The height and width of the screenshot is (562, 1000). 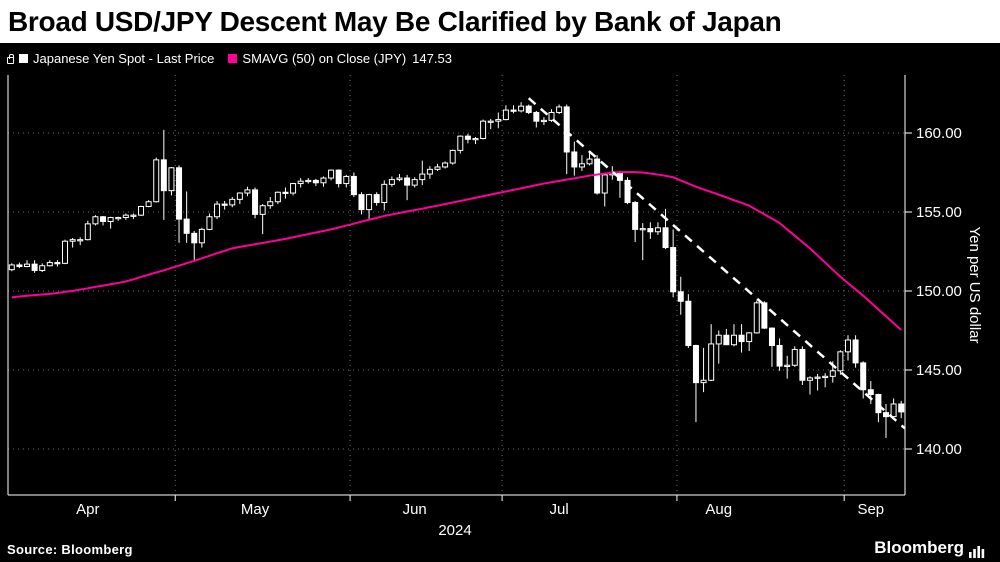 I want to click on month-label: May, so click(x=255, y=509).